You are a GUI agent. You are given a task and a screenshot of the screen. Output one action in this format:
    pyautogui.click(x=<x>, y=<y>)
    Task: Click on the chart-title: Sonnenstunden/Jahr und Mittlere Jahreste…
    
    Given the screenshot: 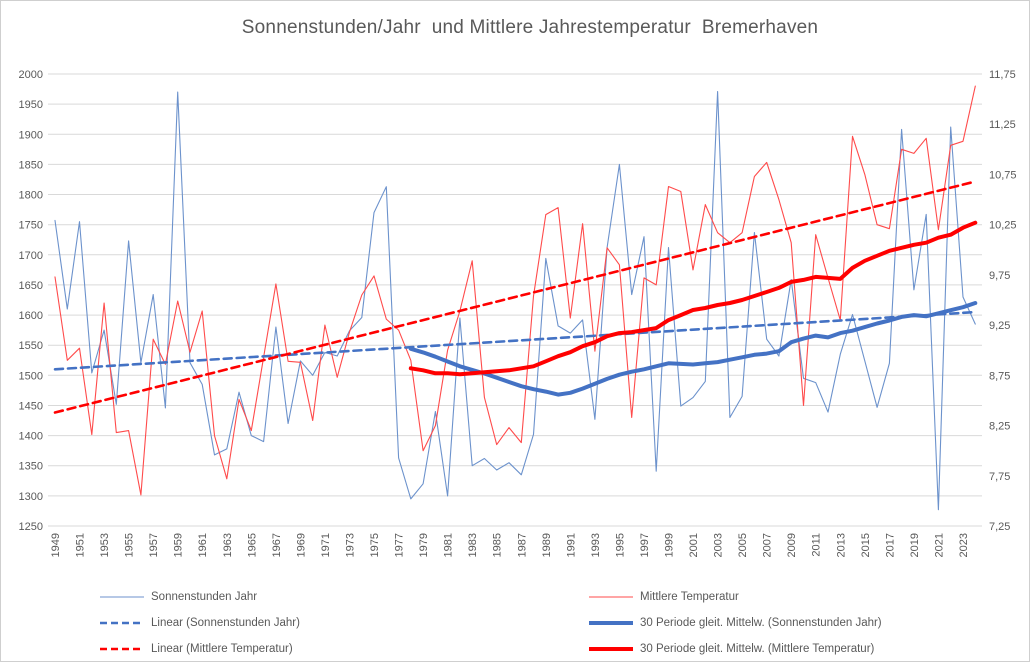 What is the action you would take?
    pyautogui.click(x=530, y=27)
    